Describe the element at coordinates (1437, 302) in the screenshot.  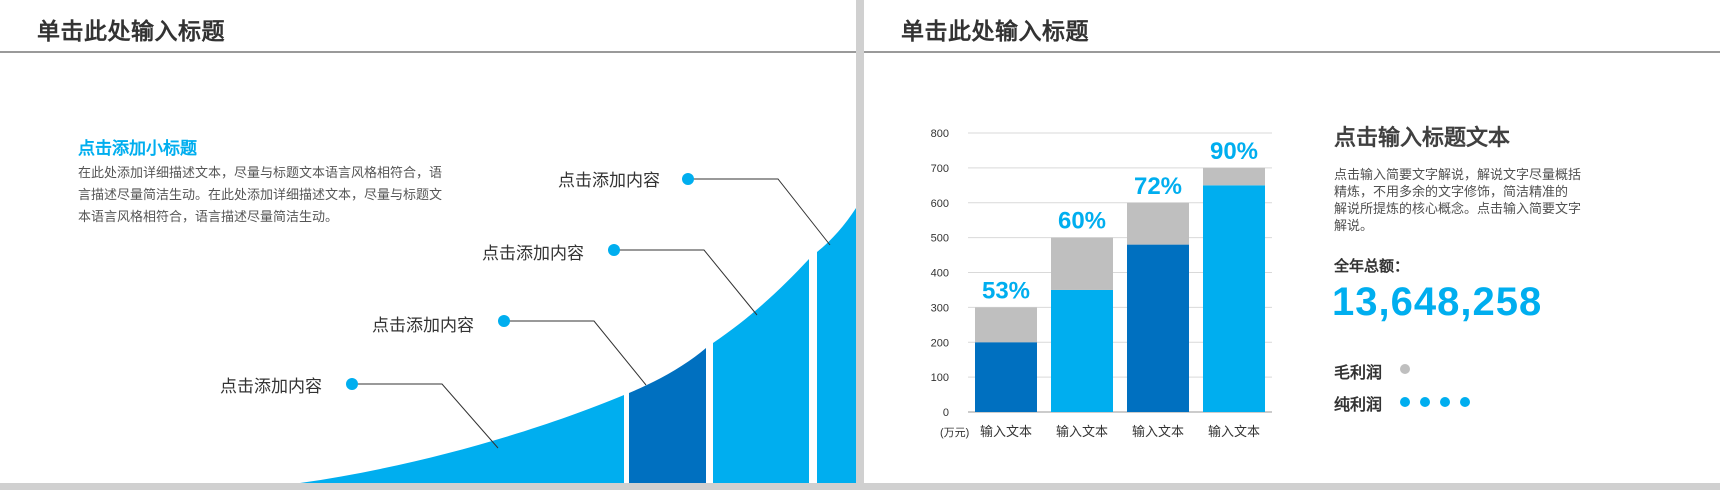
I see `total-value: 13,648,258` at that location.